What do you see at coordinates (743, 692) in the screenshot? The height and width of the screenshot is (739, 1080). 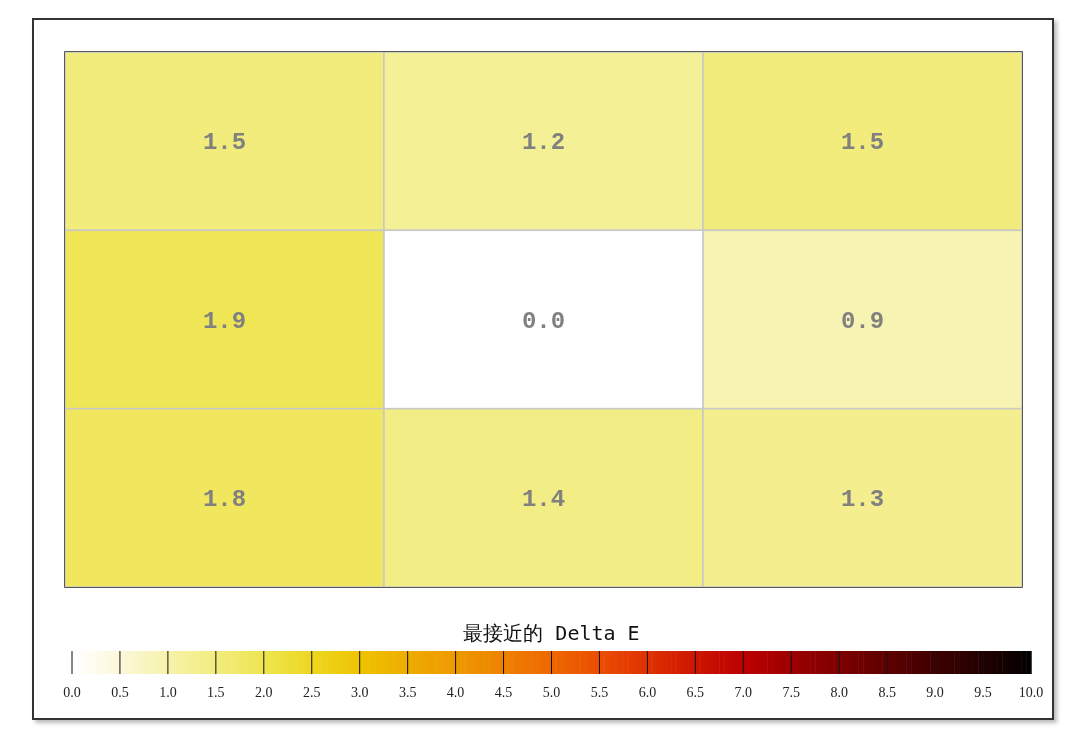 I see `color-bar-label: 7.0` at bounding box center [743, 692].